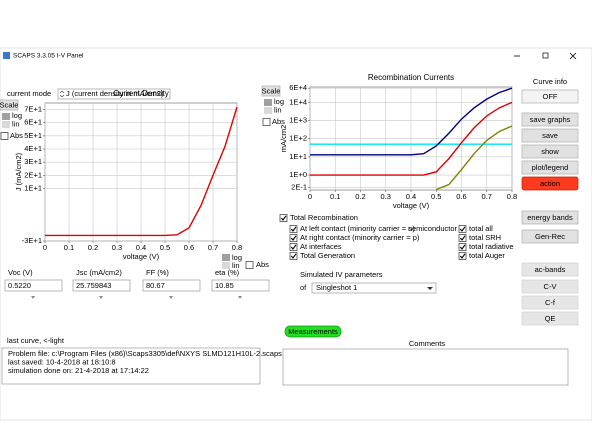  Describe the element at coordinates (298, 138) in the screenshot. I see `y-tick-label: 1E+2` at that location.